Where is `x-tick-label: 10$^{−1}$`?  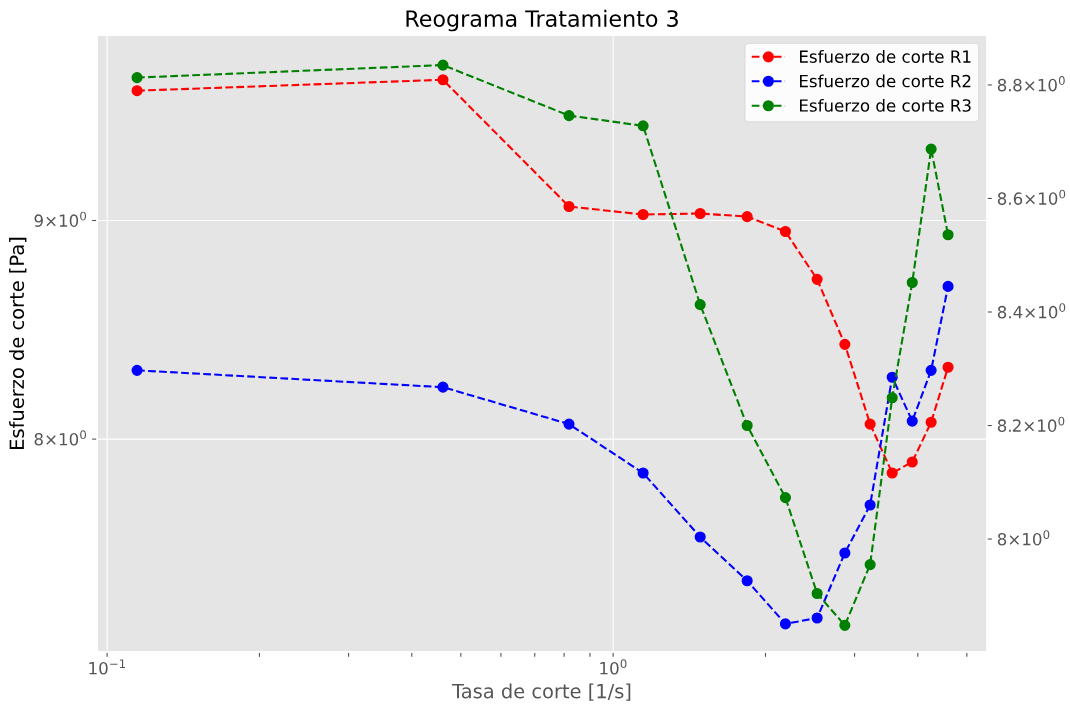
x-tick-label: 10$^{−1}$ is located at coordinates (107, 667).